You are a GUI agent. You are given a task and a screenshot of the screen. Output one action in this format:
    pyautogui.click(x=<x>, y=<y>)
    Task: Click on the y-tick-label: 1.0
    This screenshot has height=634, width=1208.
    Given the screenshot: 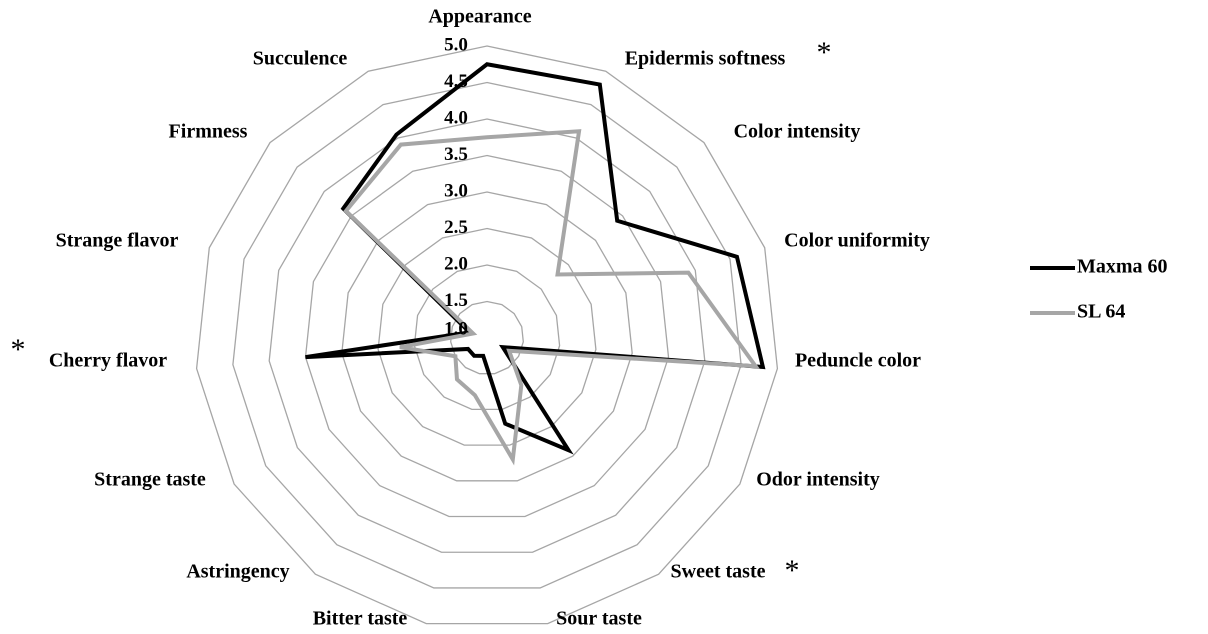 What is the action you would take?
    pyautogui.click(x=456, y=328)
    